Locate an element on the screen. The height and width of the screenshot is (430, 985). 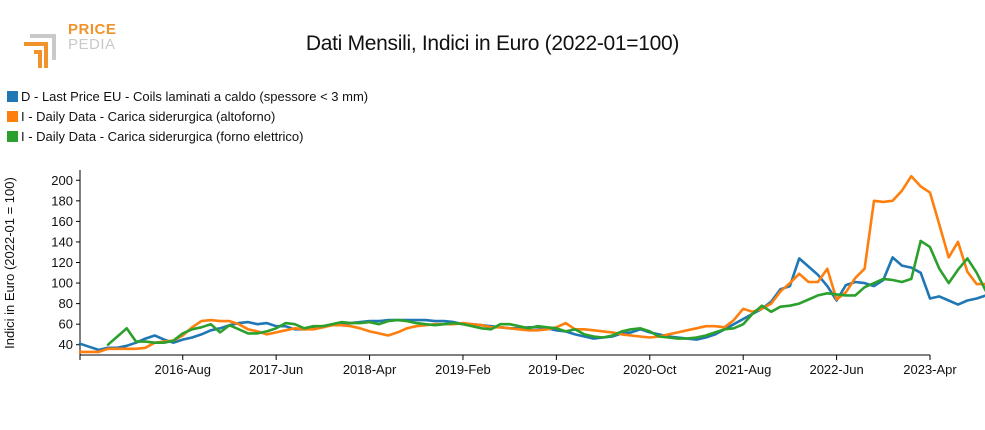
x-tick-label: 2018-Apr is located at coordinates (370, 369).